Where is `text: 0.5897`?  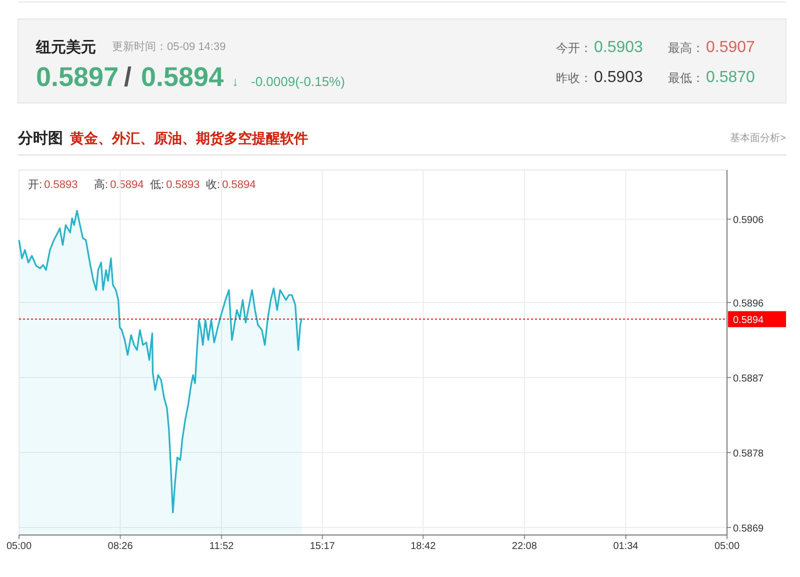
text: 0.5897 is located at coordinates (77, 77).